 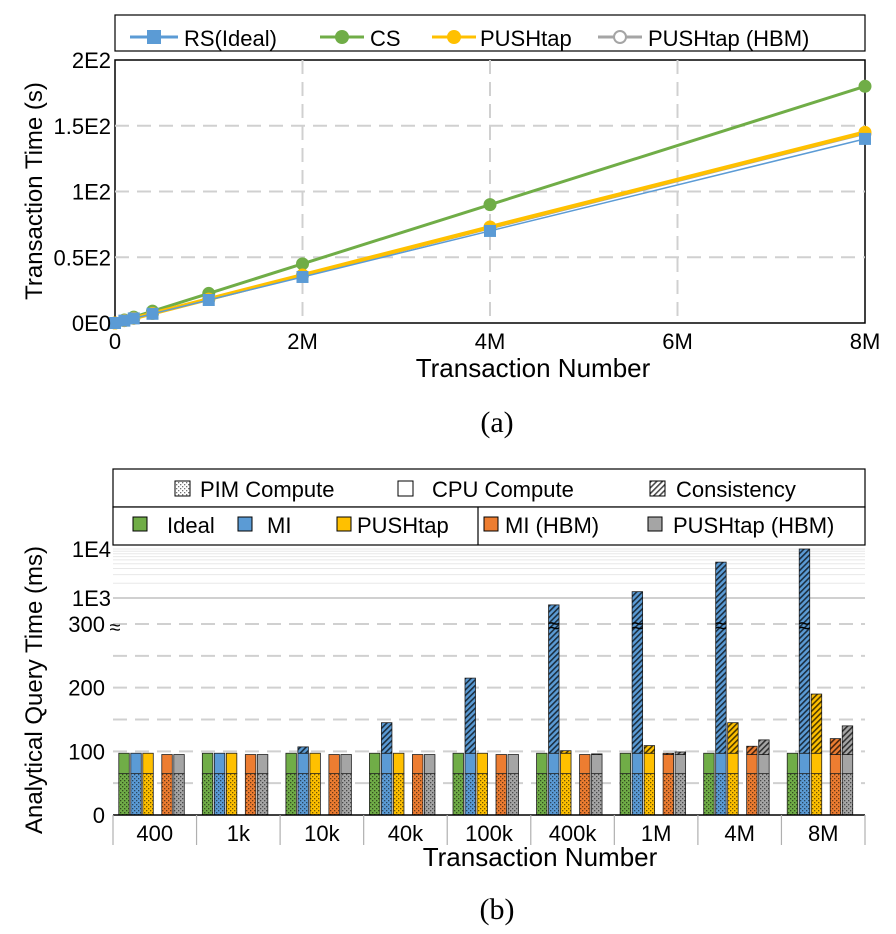 I want to click on x-tick-label: 1k, so click(x=239, y=833).